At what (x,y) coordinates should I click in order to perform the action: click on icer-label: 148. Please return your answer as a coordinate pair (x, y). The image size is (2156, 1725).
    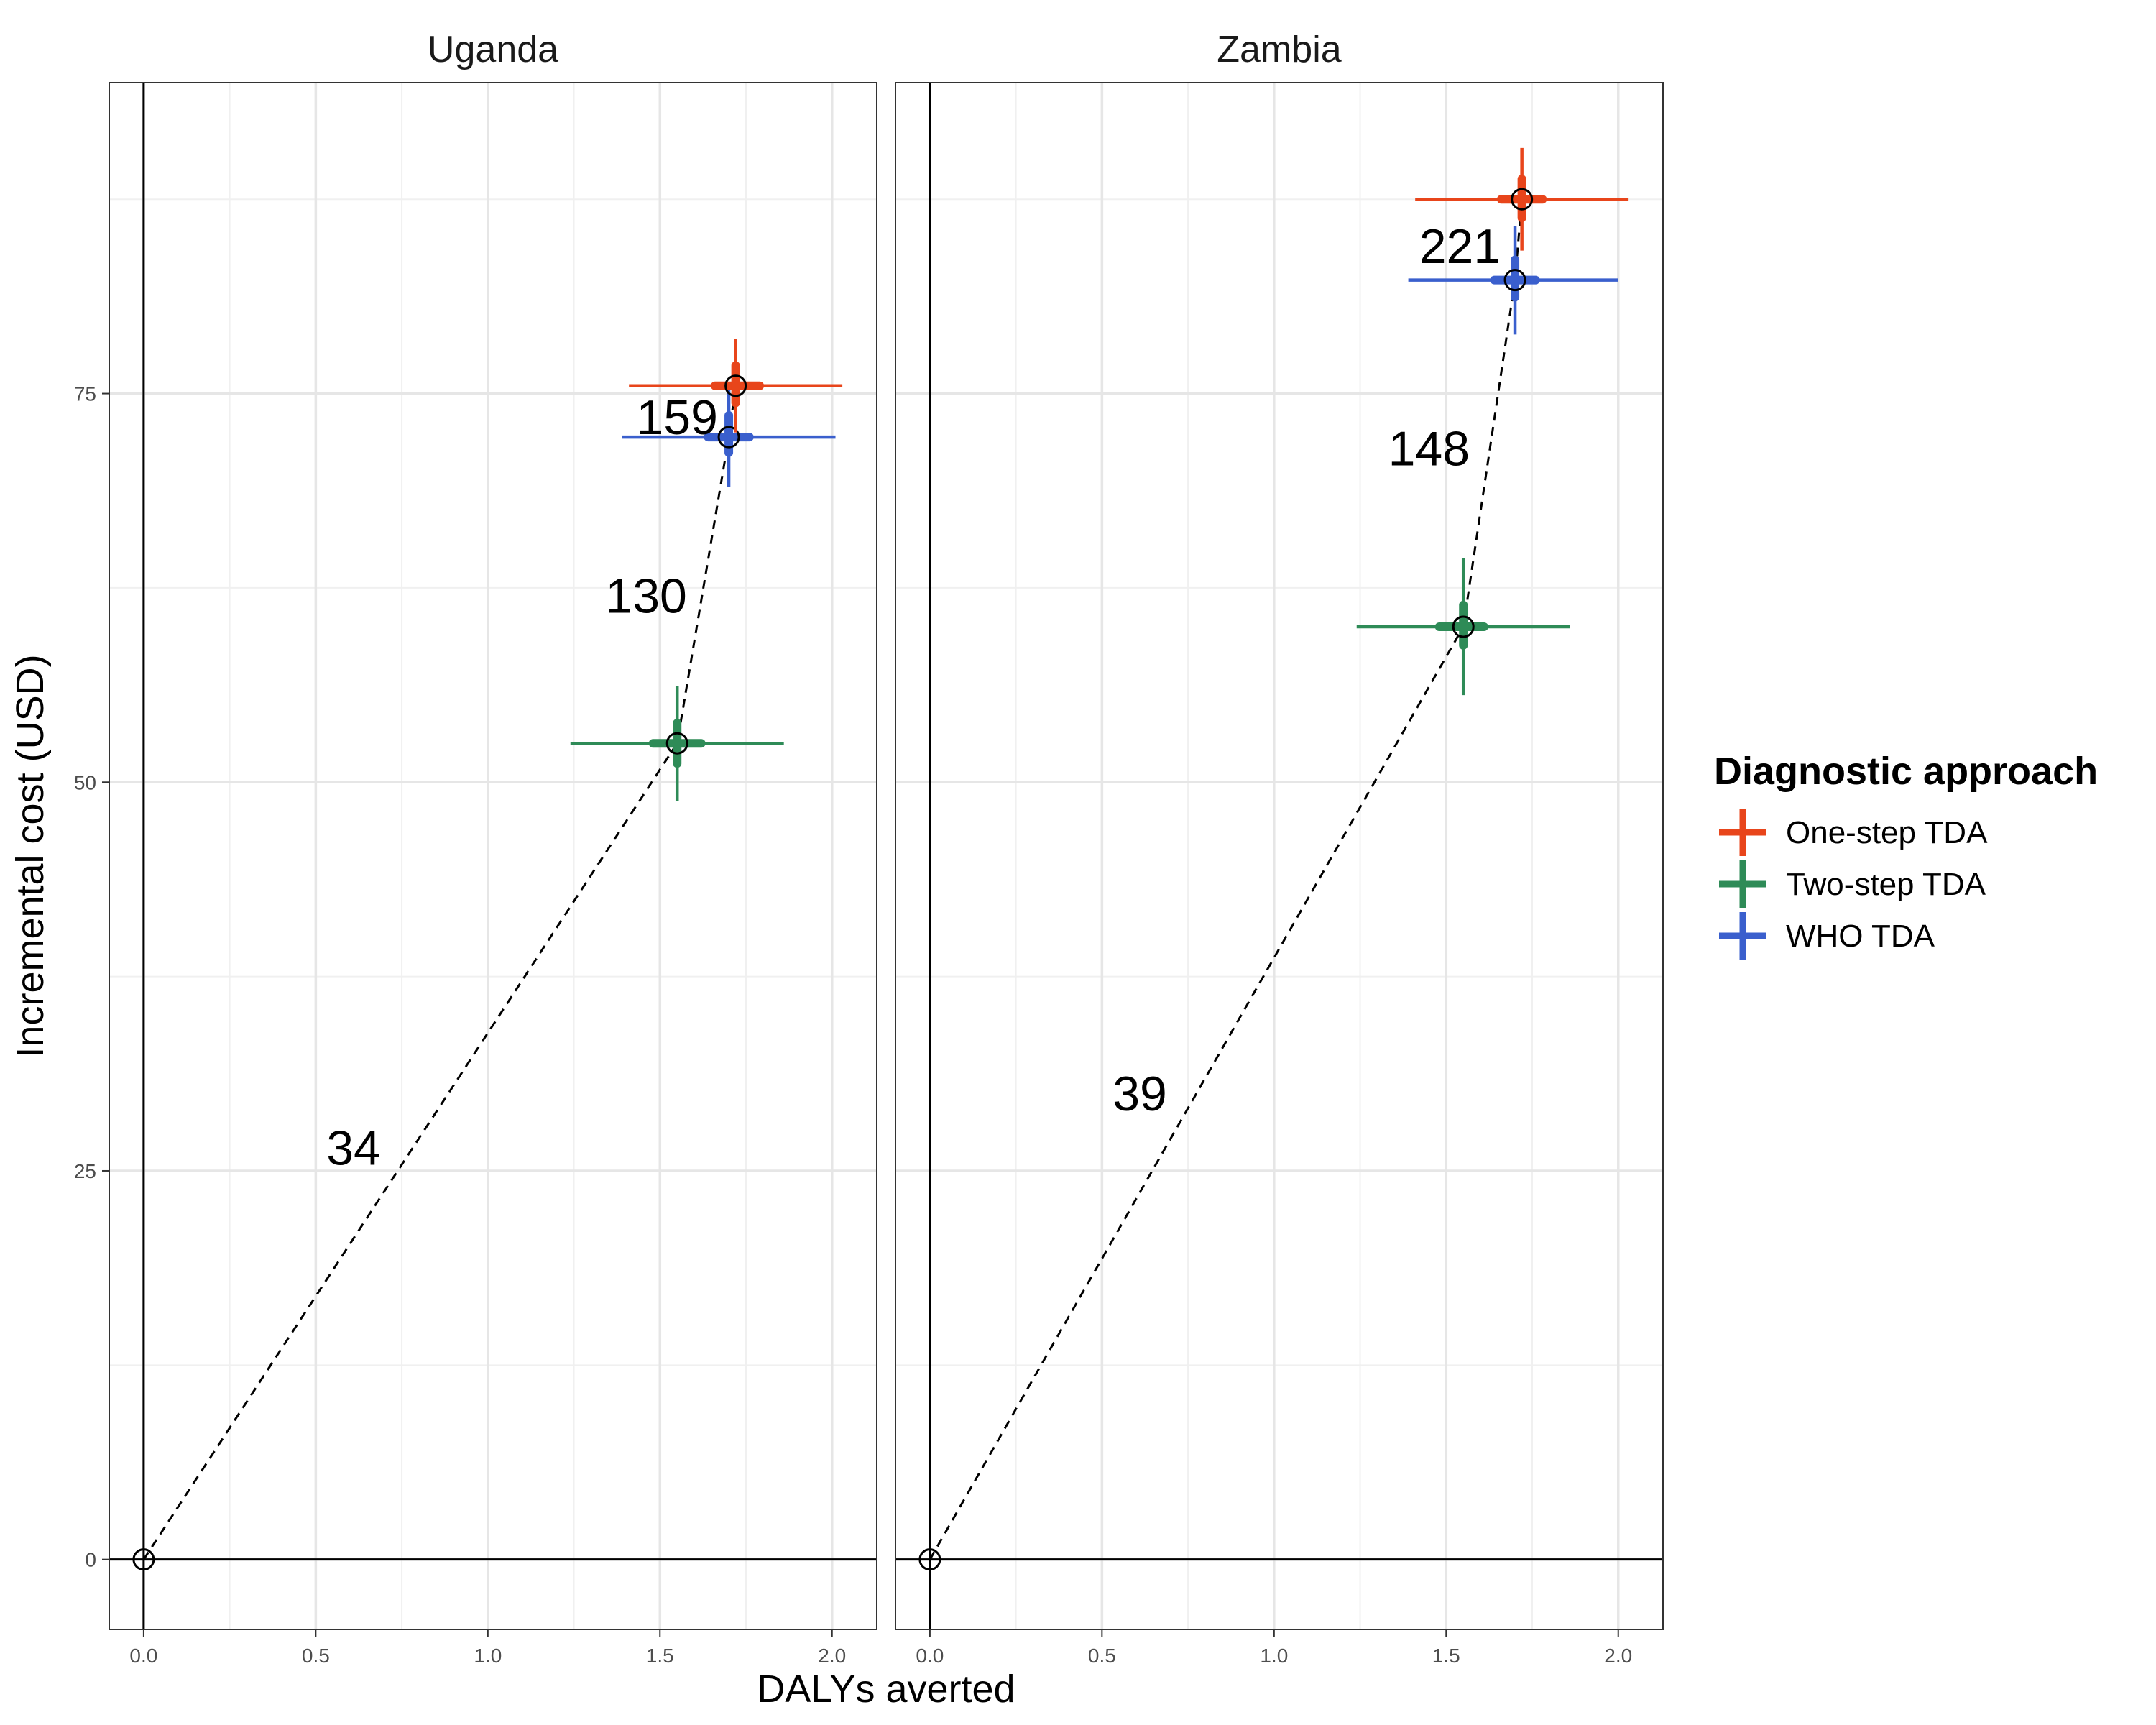
    Looking at the image, I should click on (1429, 448).